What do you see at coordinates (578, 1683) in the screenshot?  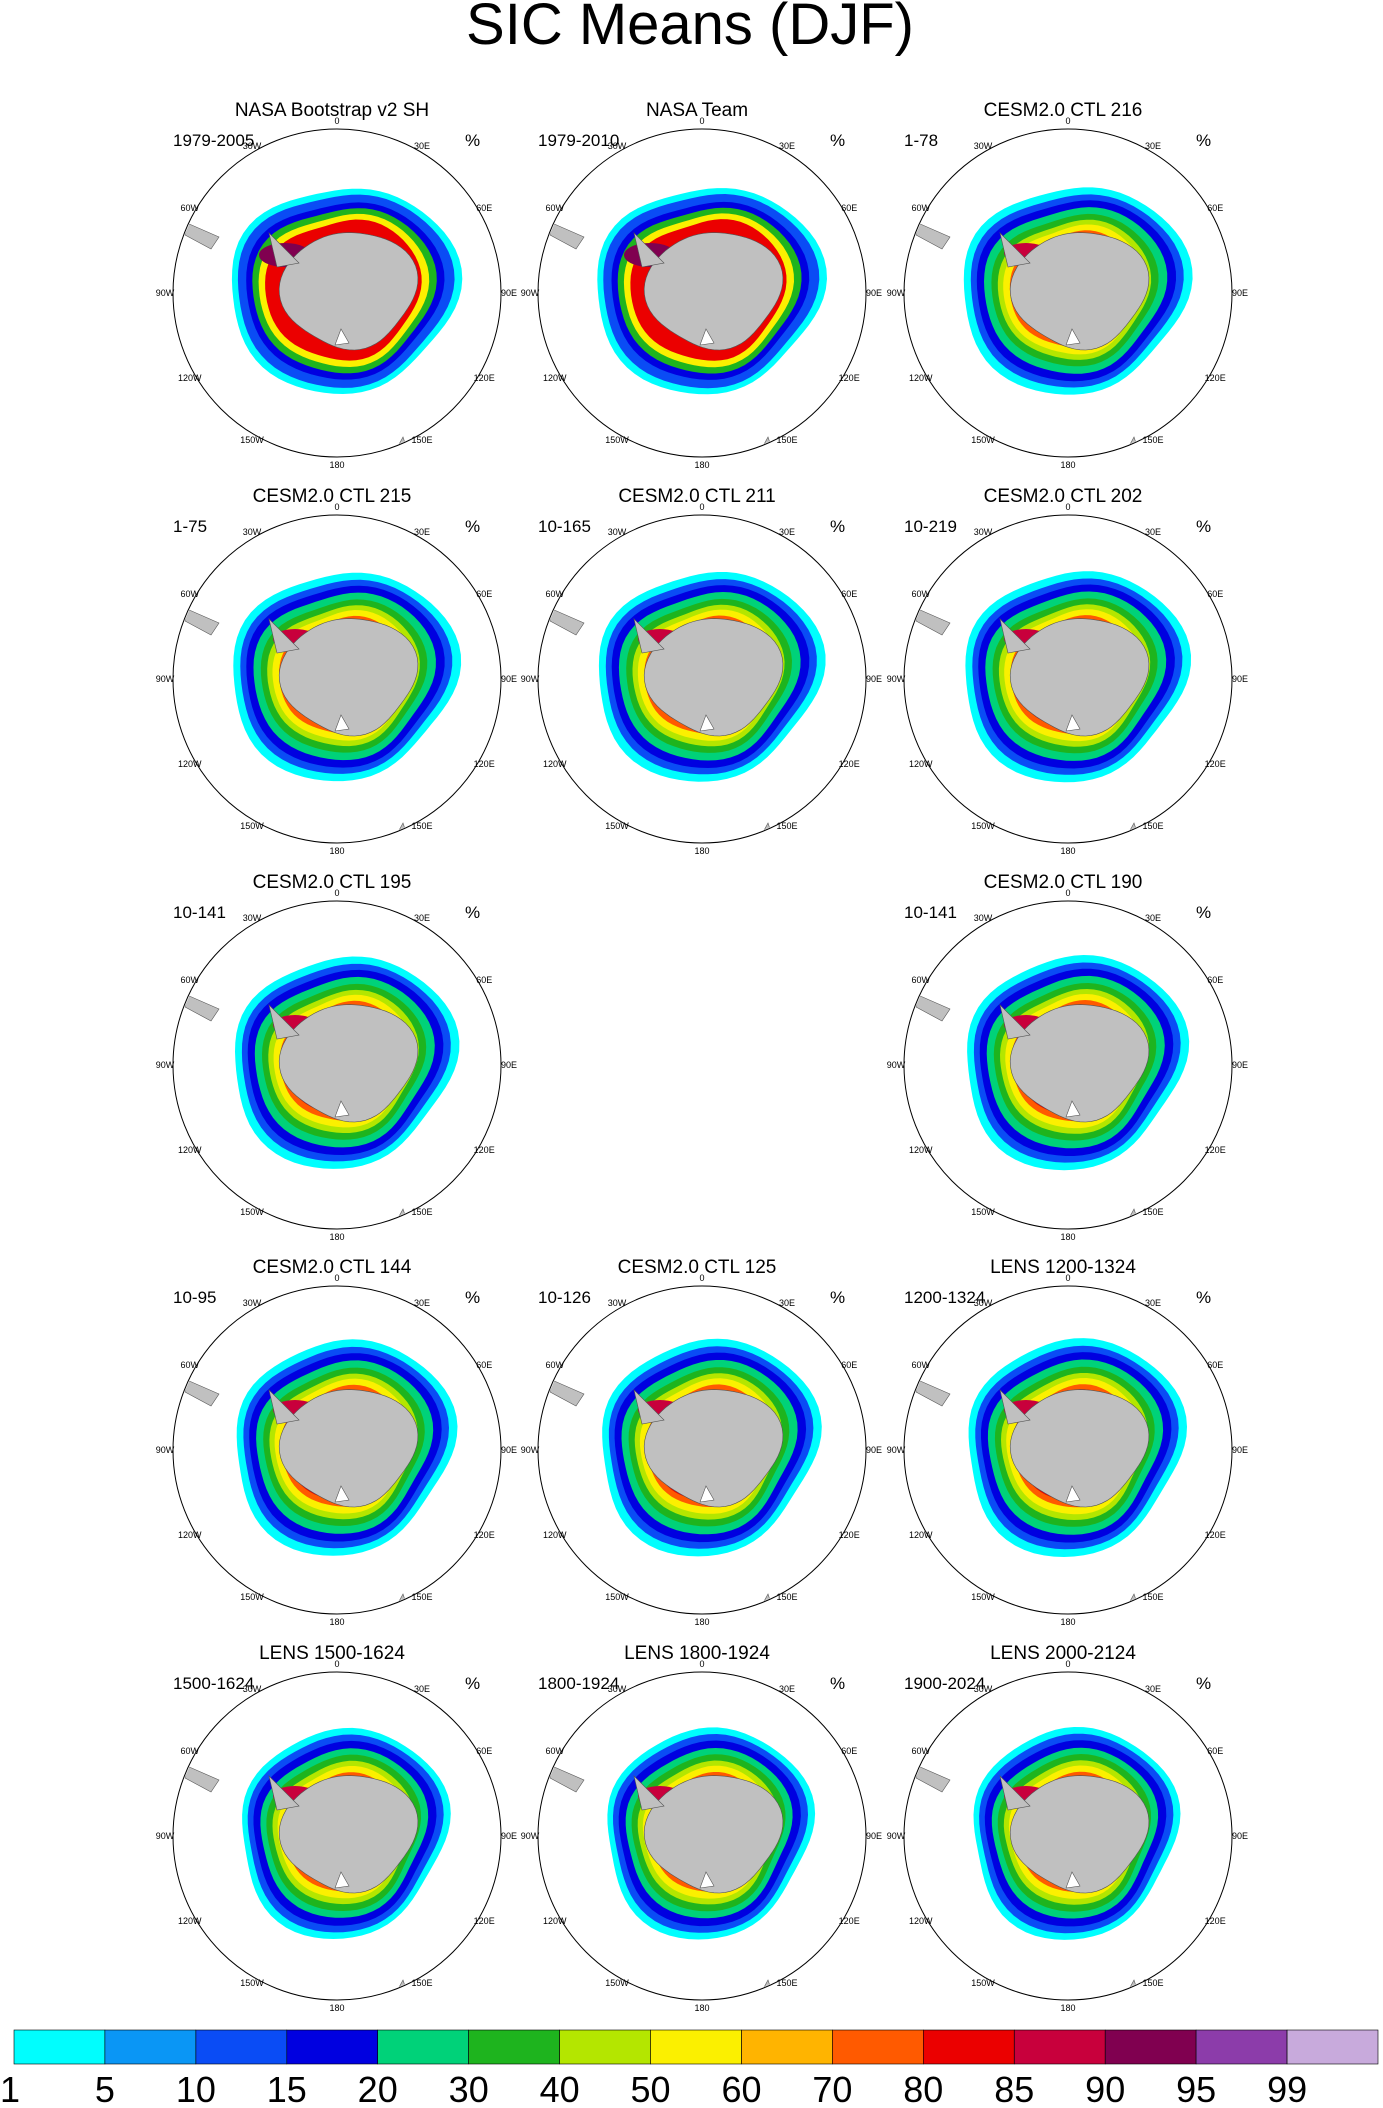 I see `panel-period: 1800-1924` at bounding box center [578, 1683].